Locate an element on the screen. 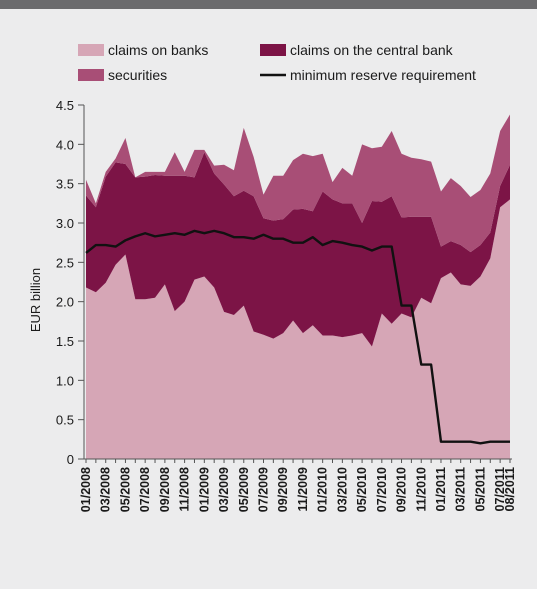 The image size is (537, 589). x-tick-label: 07/2008 is located at coordinates (145, 489).